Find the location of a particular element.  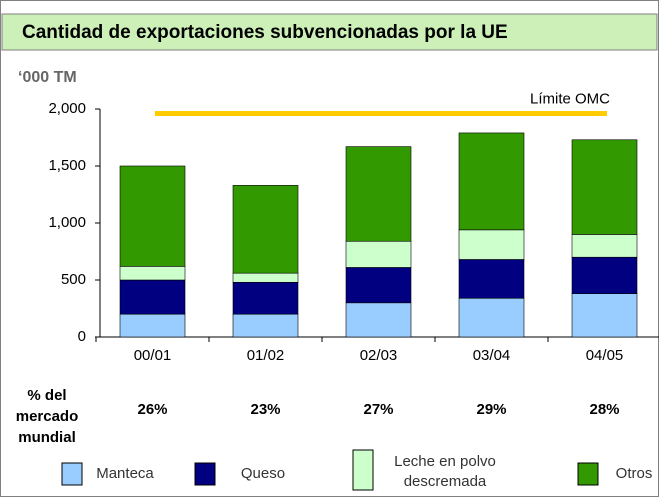

market-share-label: % del mercado mundial is located at coordinates (47, 416).